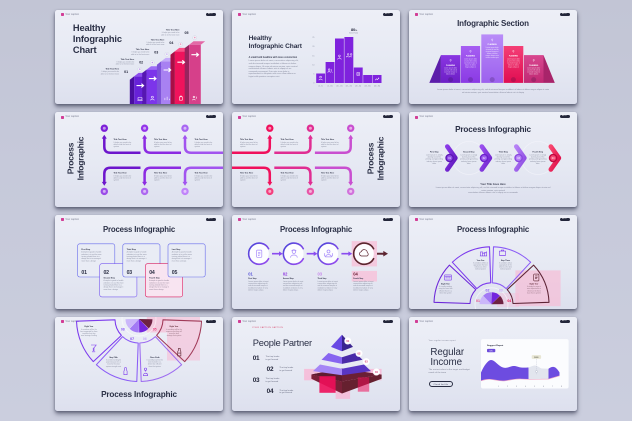 This screenshot has height=421, width=632. What do you see at coordinates (339, 86) in the screenshot?
I see `svg-text: (10 - 15)` at bounding box center [339, 86].